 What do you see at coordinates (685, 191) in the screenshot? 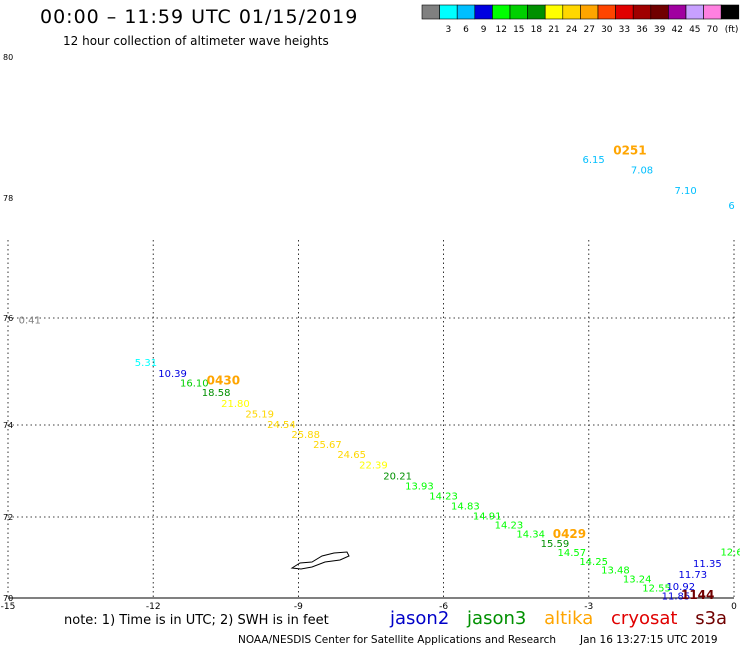
I see `wave-height-label: 7.10` at bounding box center [685, 191].